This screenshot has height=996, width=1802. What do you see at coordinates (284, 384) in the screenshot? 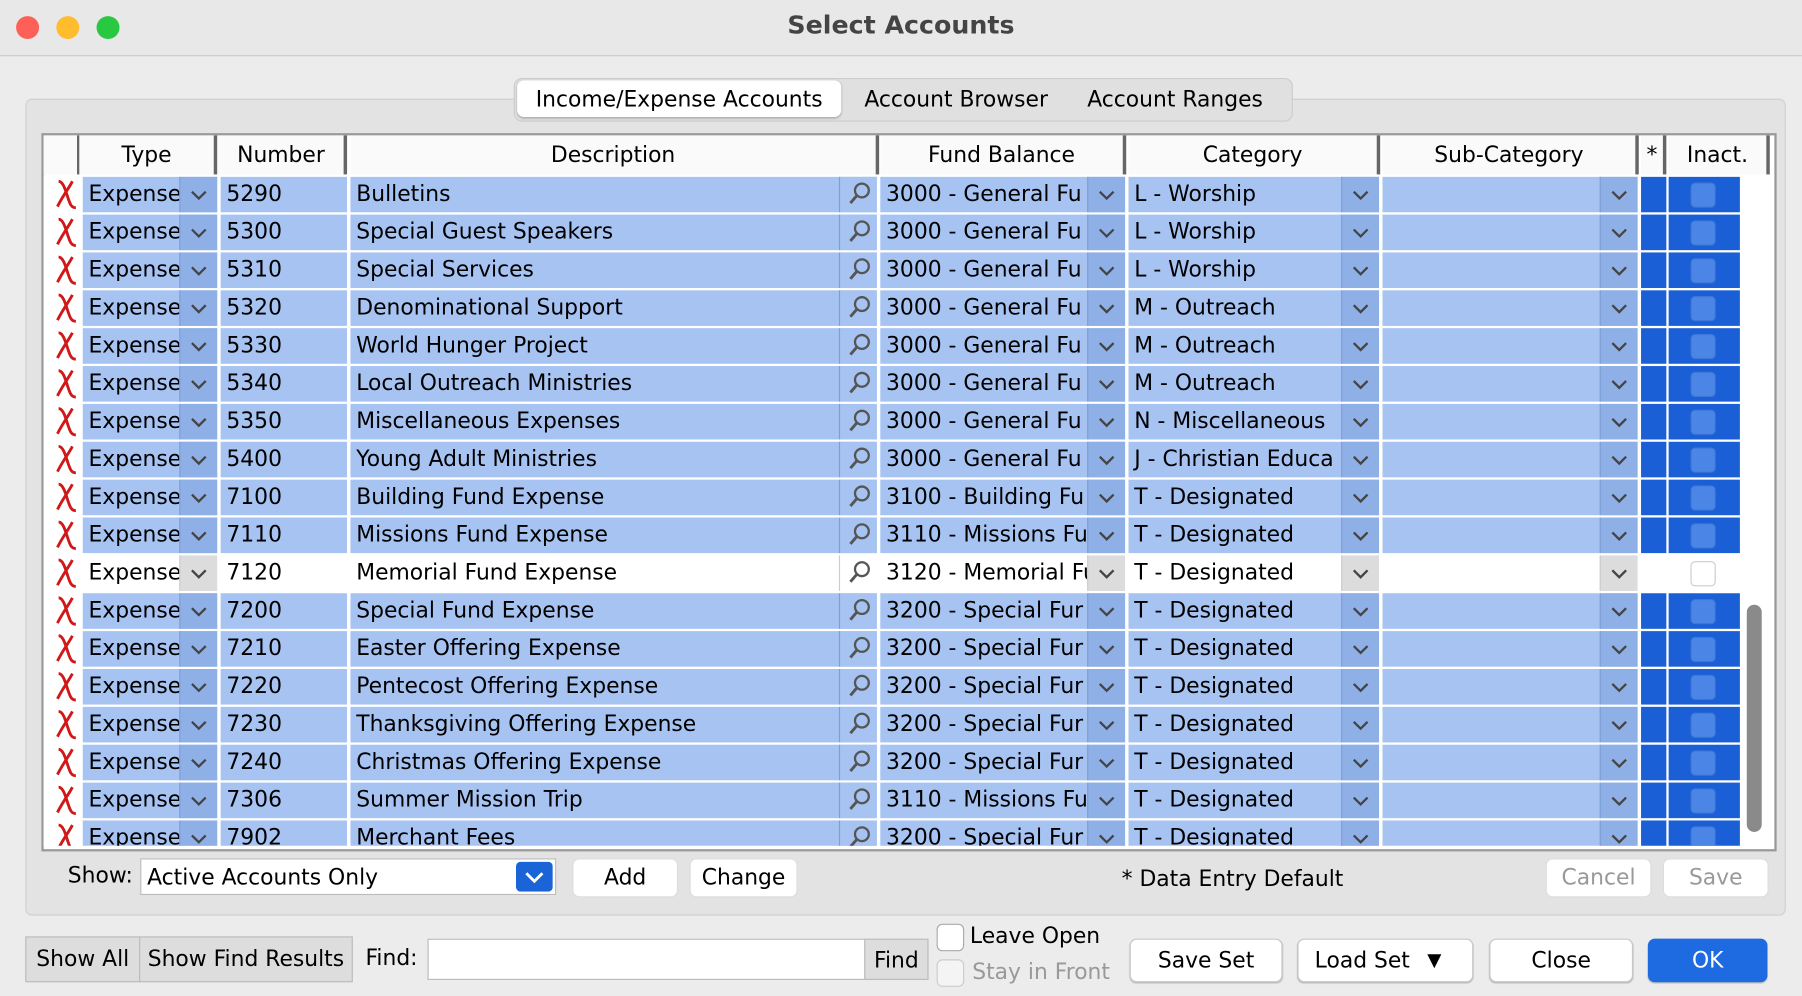
I see `cell: 5340` at bounding box center [284, 384].